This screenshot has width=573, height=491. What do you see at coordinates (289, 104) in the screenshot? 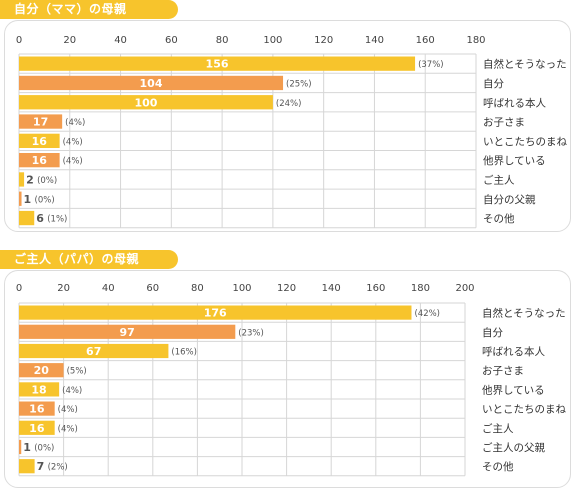
I see `bar-percent-label: (24%)` at bounding box center [289, 104].